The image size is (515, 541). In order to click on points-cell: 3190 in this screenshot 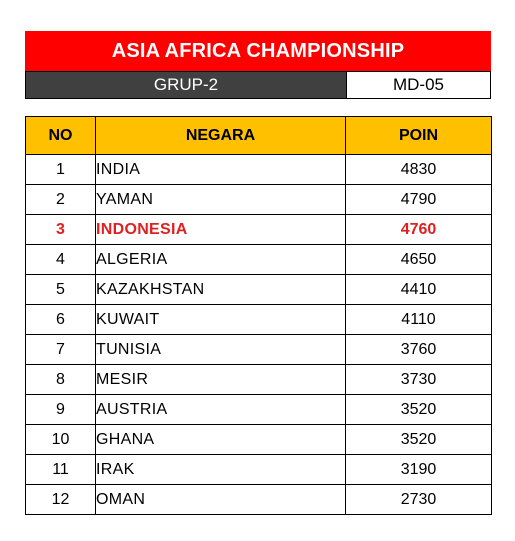, I will do `click(418, 469)`.